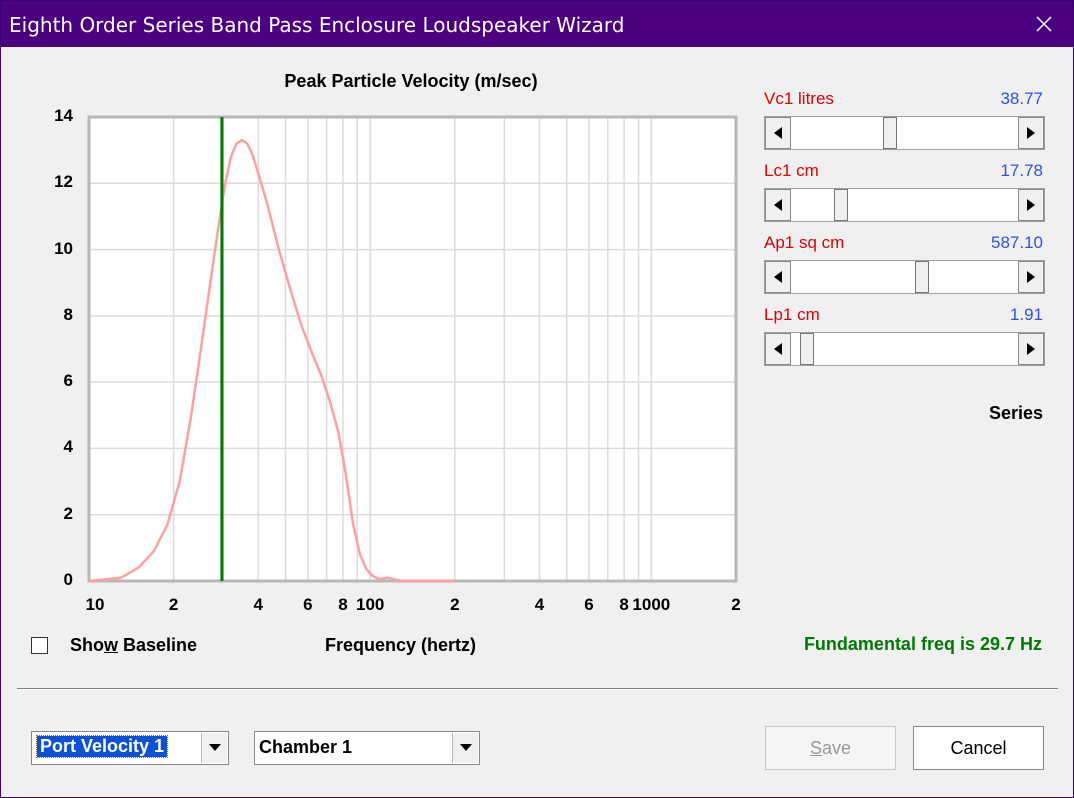 Image resolution: width=1074 pixels, height=798 pixels. What do you see at coordinates (1026, 314) in the screenshot?
I see `param-value: 1.91` at bounding box center [1026, 314].